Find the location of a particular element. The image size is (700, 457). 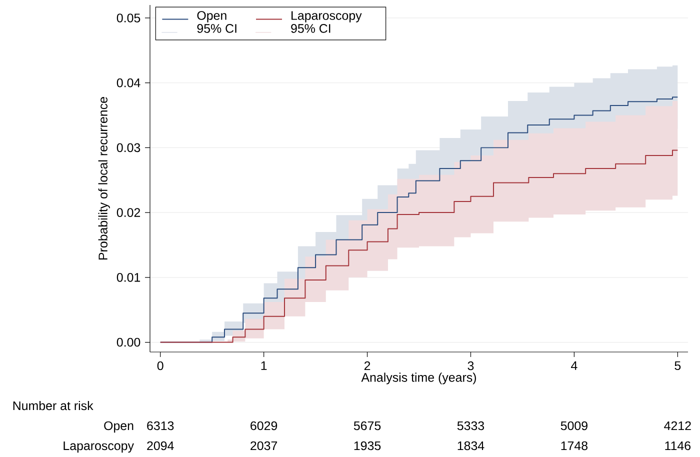

x-axis-title: Analysis time (years) is located at coordinates (418, 378).